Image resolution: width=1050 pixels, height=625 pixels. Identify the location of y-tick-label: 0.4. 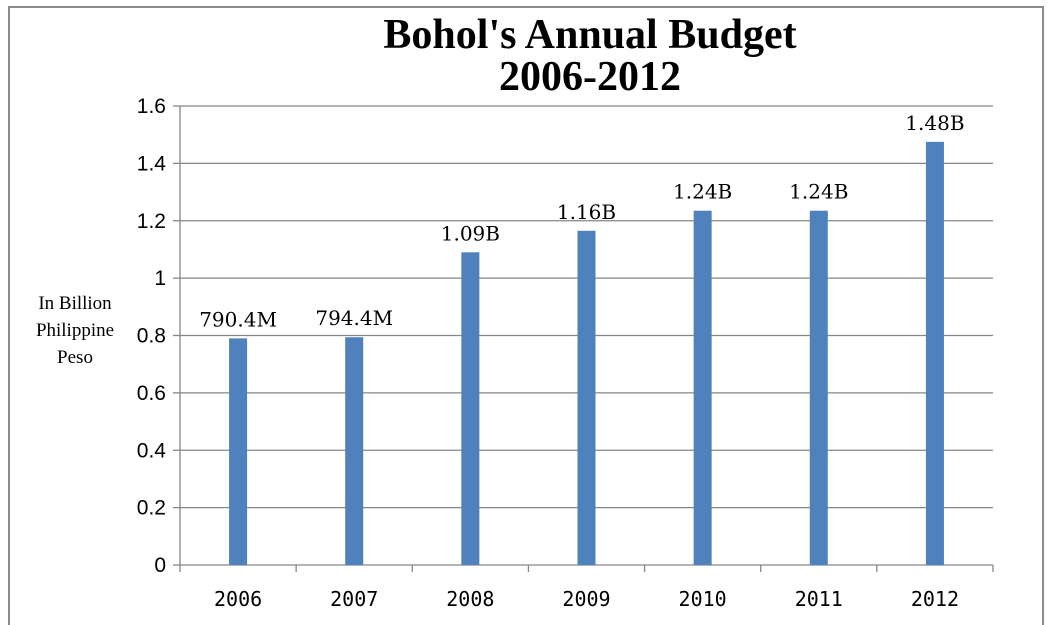
(152, 450).